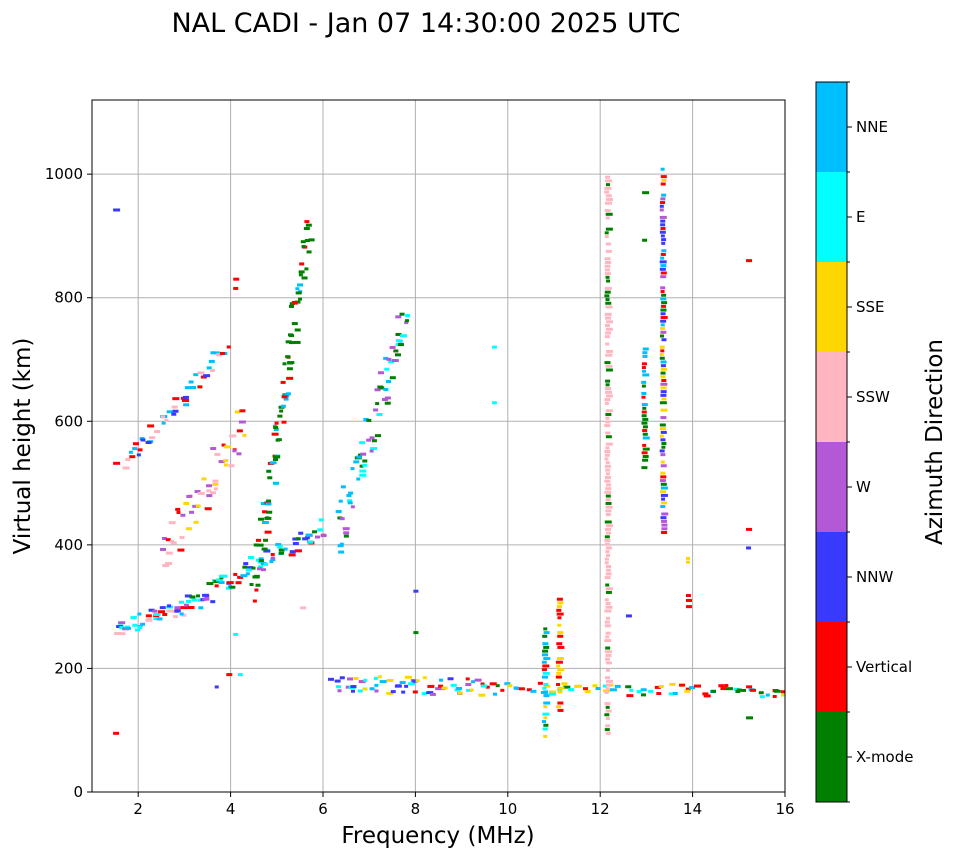  I want to click on x-tick-label: 2, so click(138, 809).